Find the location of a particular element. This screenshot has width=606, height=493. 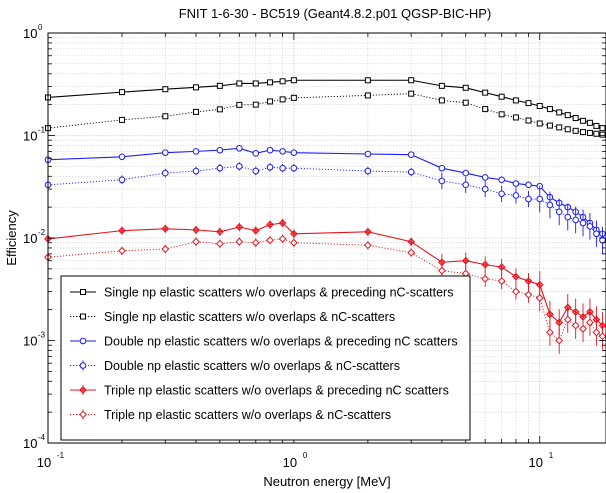

x-tick-exponent: 1 is located at coordinates (551, 455).